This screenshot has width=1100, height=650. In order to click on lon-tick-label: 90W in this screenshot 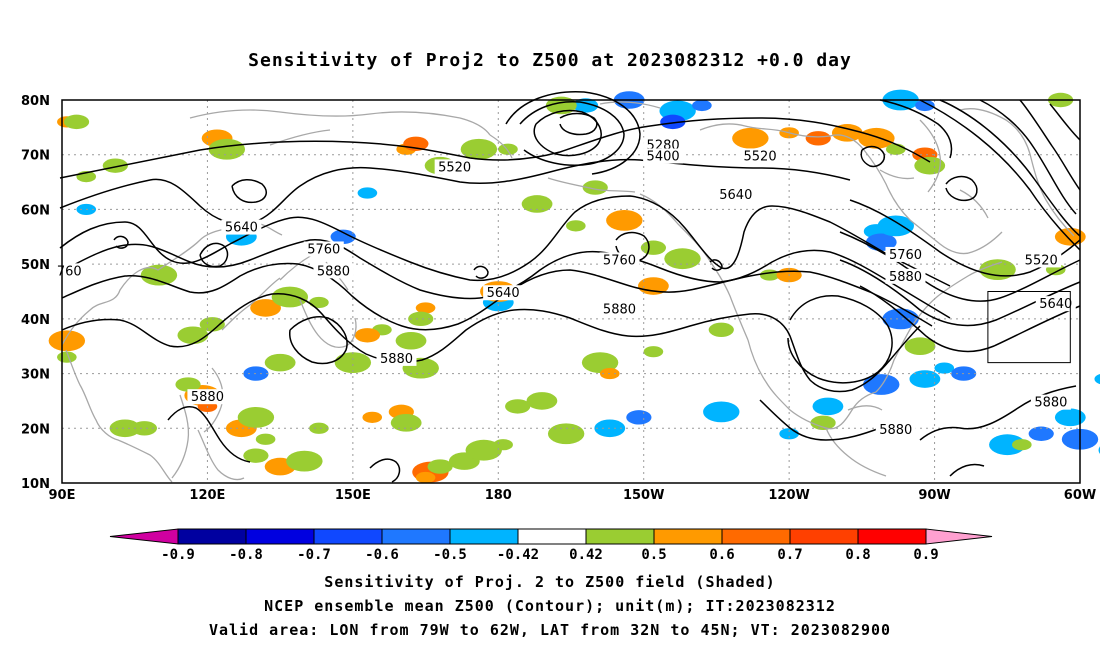, I will do `click(934, 495)`.